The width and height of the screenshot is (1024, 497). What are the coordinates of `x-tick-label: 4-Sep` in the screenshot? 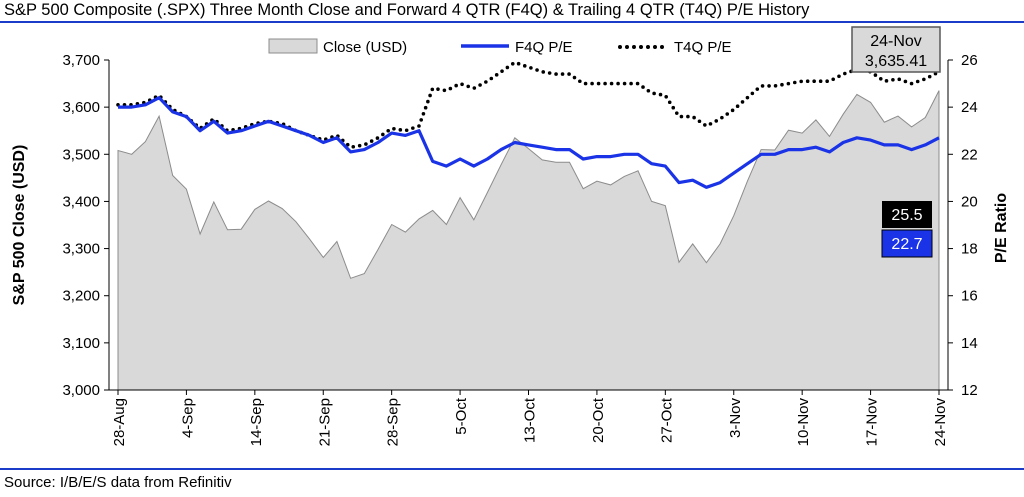 It's located at (187, 418).